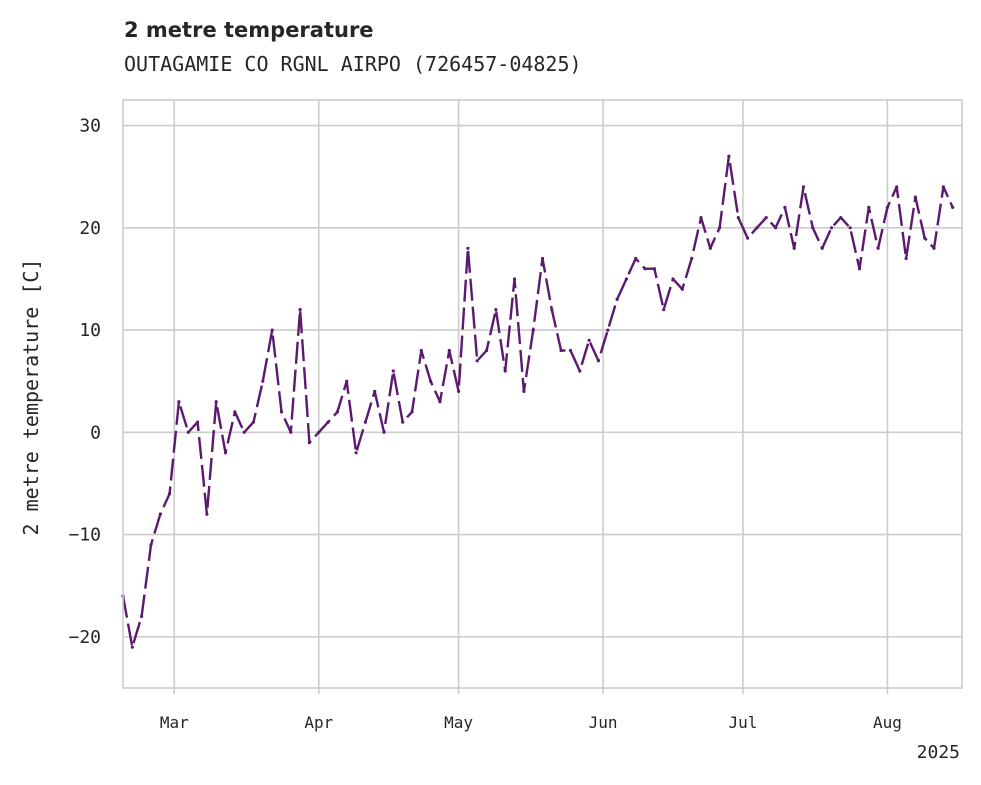  I want to click on y-axis-label: 2 metre temperature [C], so click(31, 397).